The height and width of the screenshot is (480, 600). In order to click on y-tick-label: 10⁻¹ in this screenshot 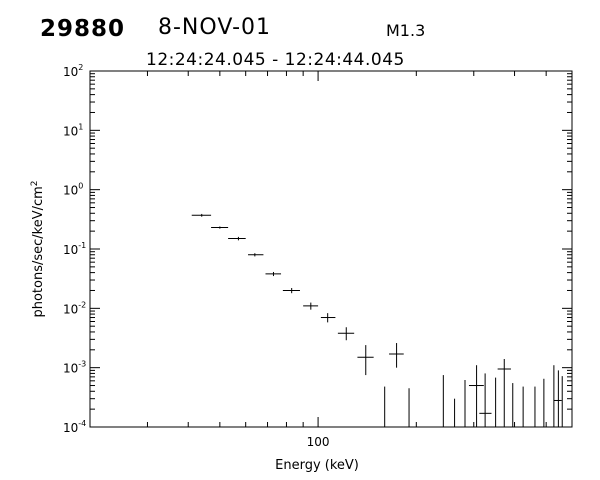, I will do `click(74, 249)`.